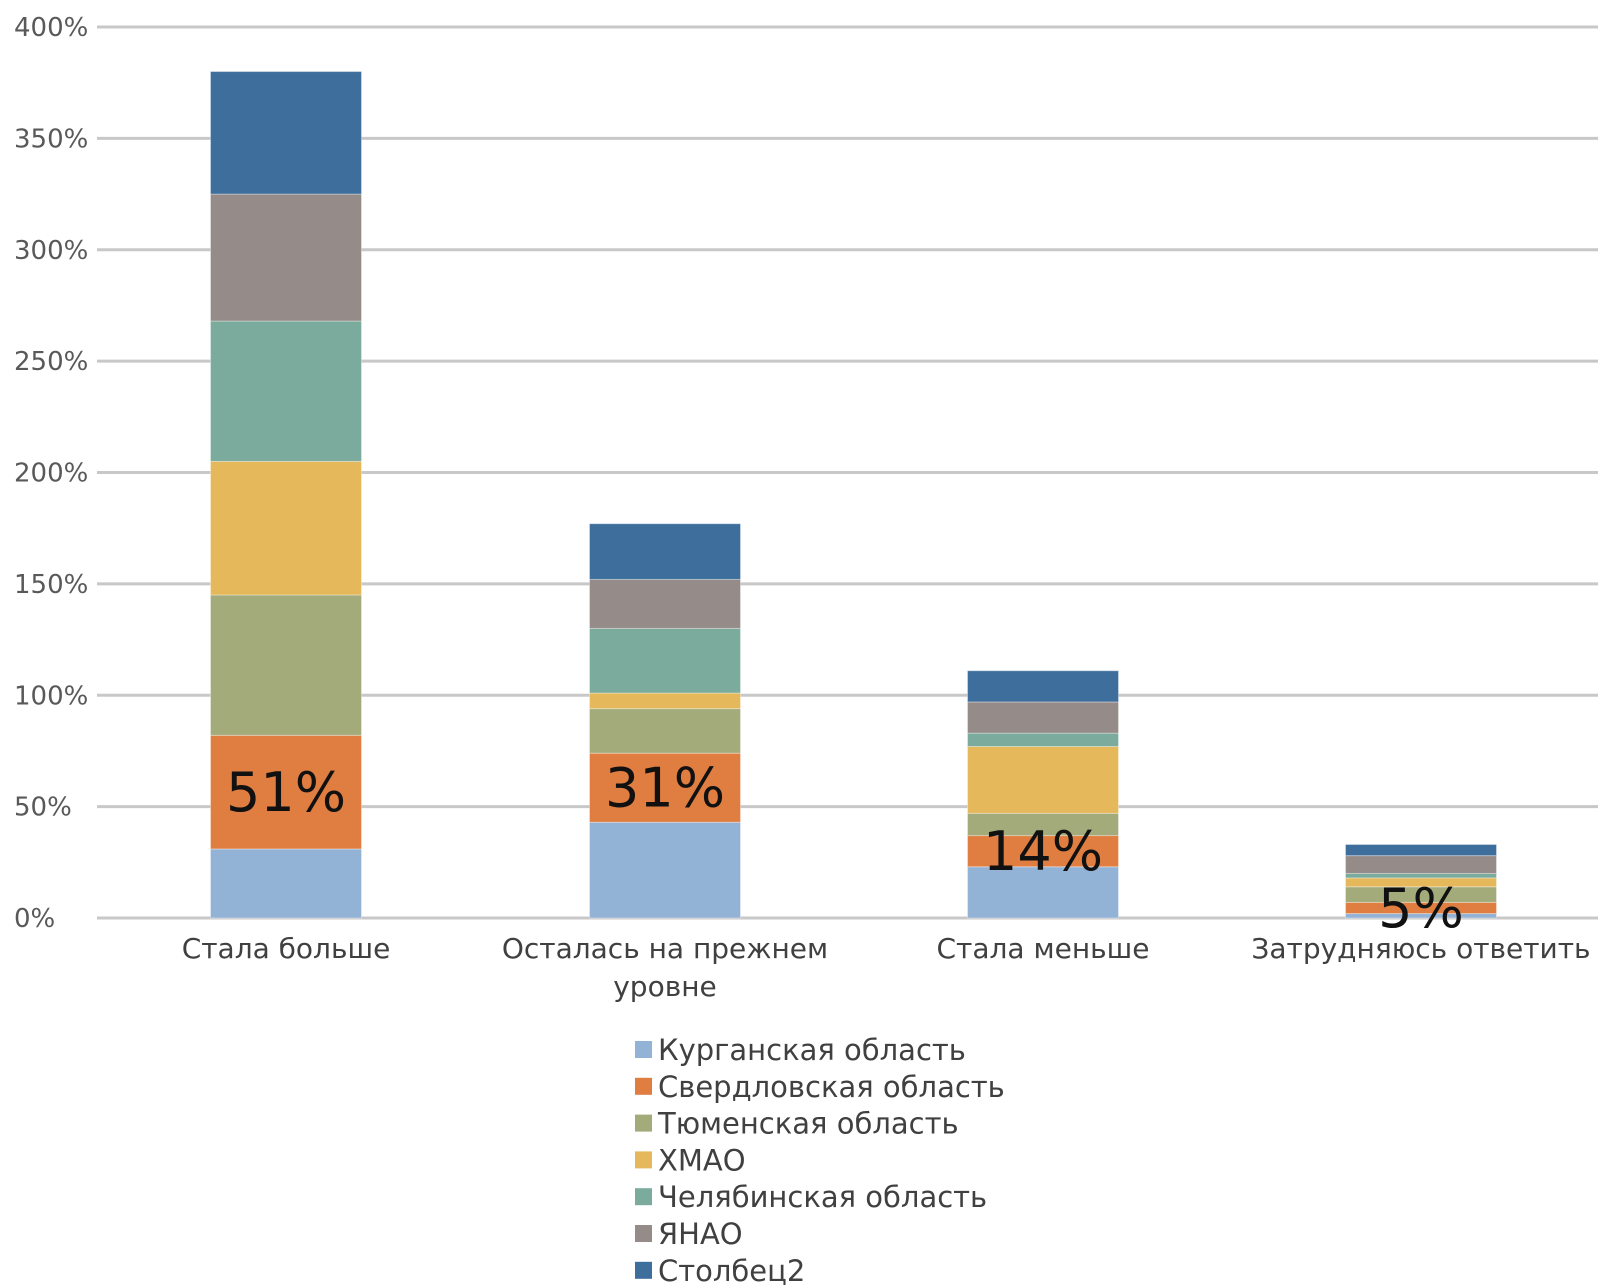 Image resolution: width=1598 pixels, height=1287 pixels. Describe the element at coordinates (1420, 948) in the screenshot. I see `x-category-label: Затрудняюсь ответить` at that location.